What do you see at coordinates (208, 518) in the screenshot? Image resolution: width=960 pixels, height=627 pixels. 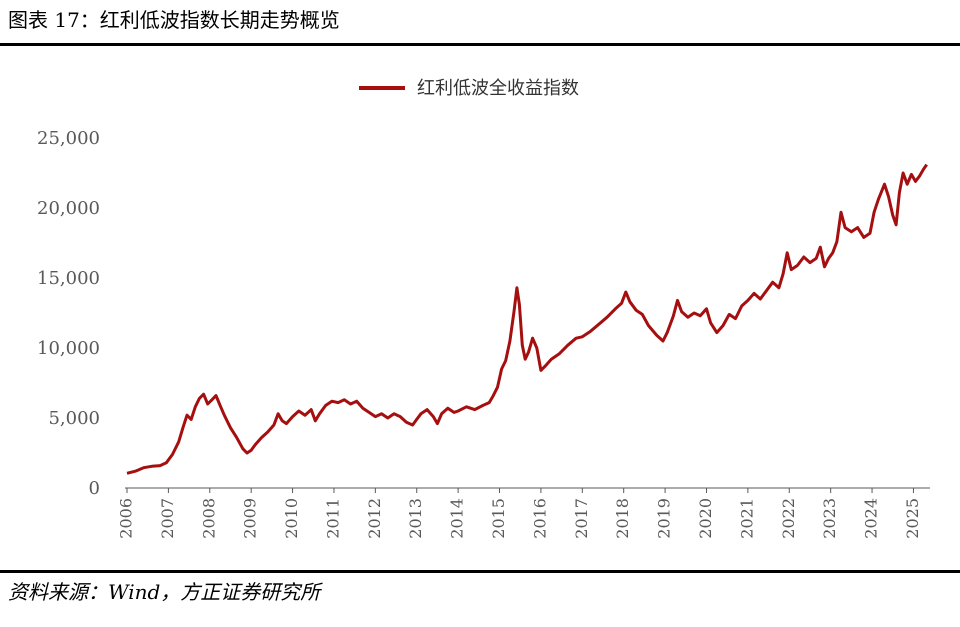 I see `x-tick-label: 2008` at bounding box center [208, 518].